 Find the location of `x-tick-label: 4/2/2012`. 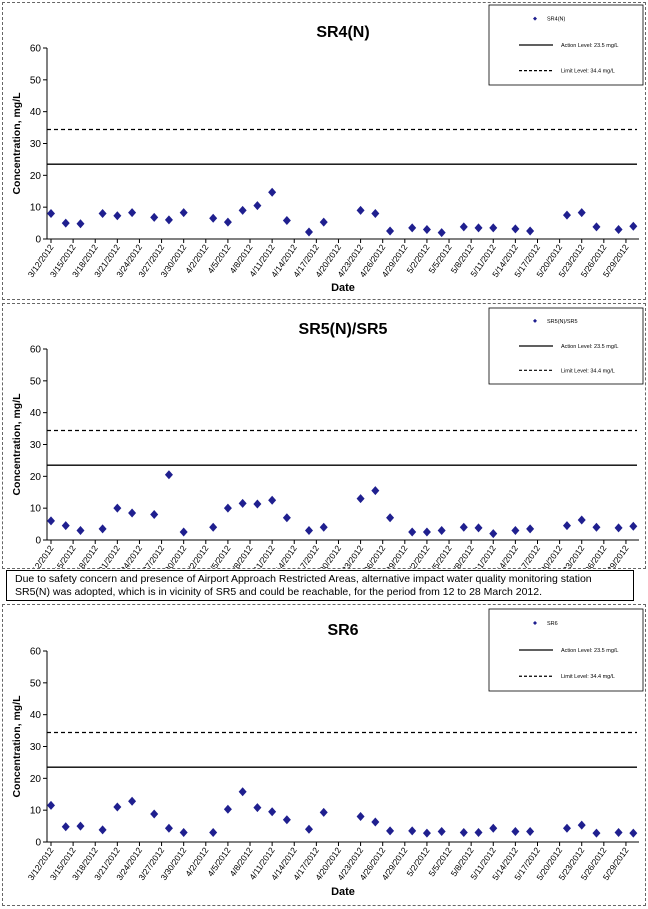

x-tick-label: 4/2/2012 is located at coordinates (196, 555).